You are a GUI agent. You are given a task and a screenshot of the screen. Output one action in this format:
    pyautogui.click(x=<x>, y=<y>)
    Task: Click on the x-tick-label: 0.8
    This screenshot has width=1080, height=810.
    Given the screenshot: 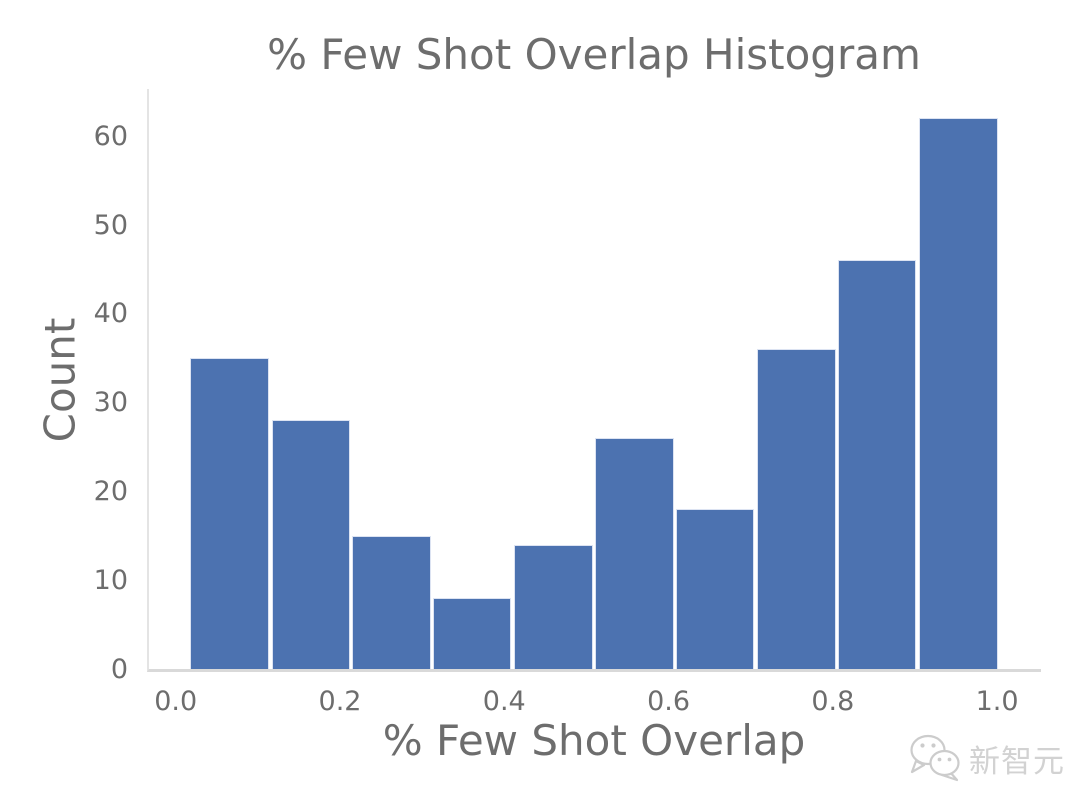 What is the action you would take?
    pyautogui.click(x=833, y=701)
    